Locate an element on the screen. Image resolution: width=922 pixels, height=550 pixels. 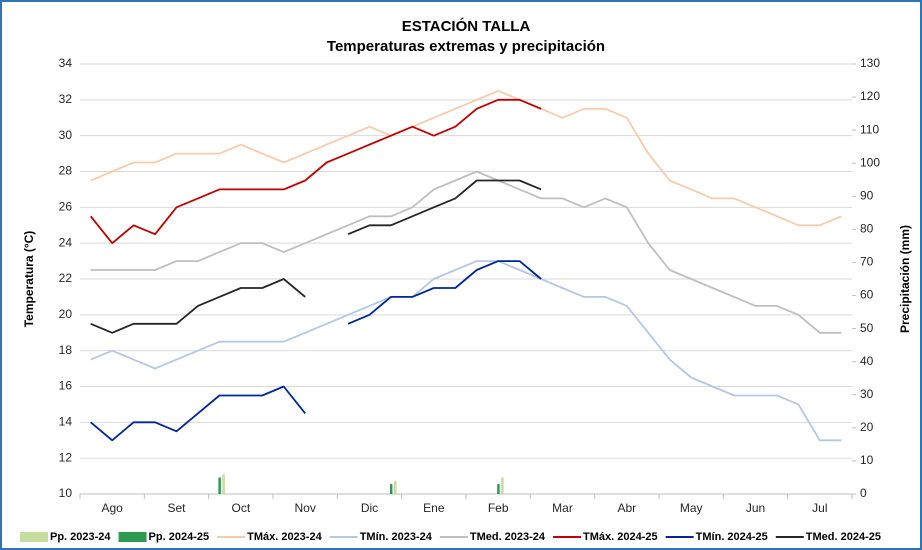
y-tick-label: 16 is located at coordinates (66, 386).